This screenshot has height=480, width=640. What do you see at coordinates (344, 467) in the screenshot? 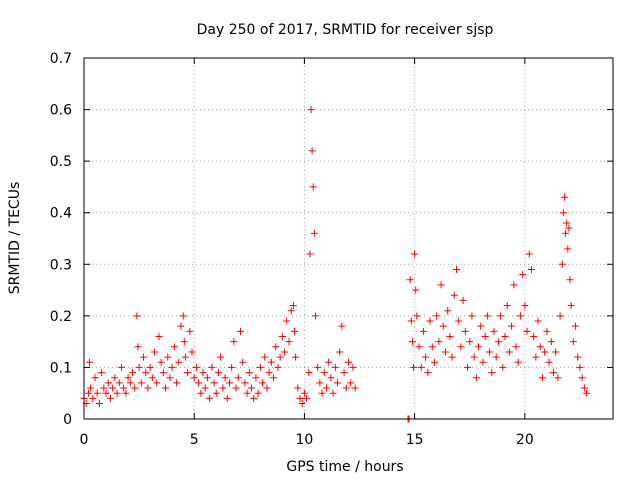
I see `x-axis-label: GPS time / hours` at bounding box center [344, 467].